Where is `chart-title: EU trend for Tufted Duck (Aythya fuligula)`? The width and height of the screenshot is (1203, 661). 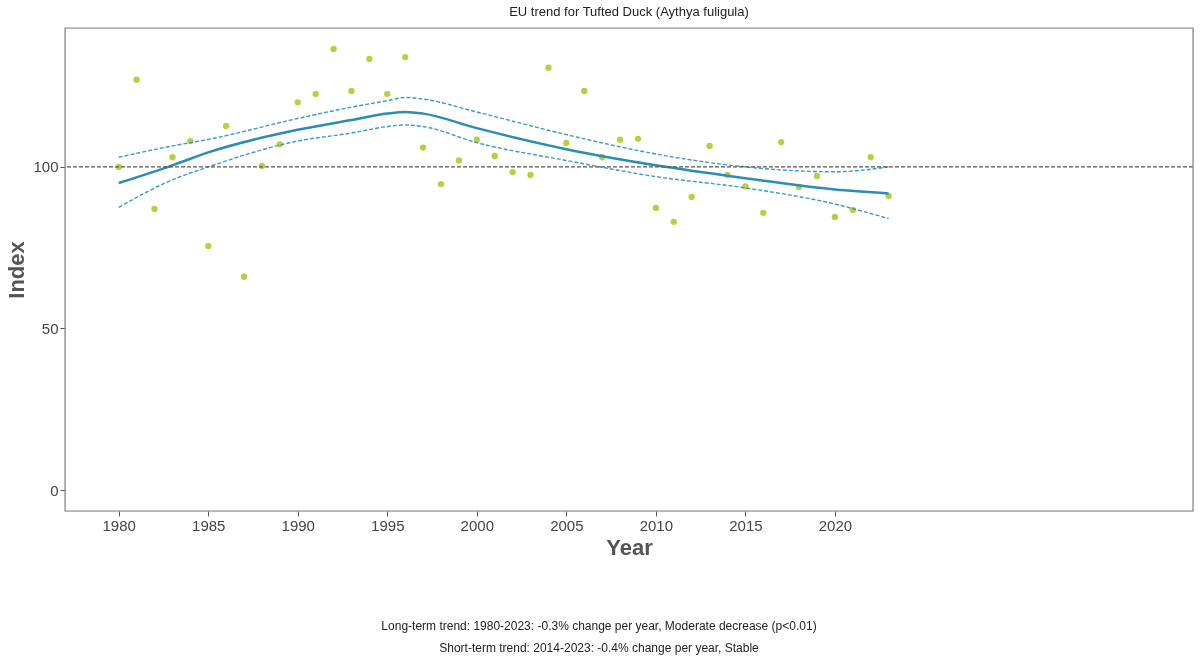 chart-title: EU trend for Tufted Duck (Aythya fuligula) is located at coordinates (629, 12).